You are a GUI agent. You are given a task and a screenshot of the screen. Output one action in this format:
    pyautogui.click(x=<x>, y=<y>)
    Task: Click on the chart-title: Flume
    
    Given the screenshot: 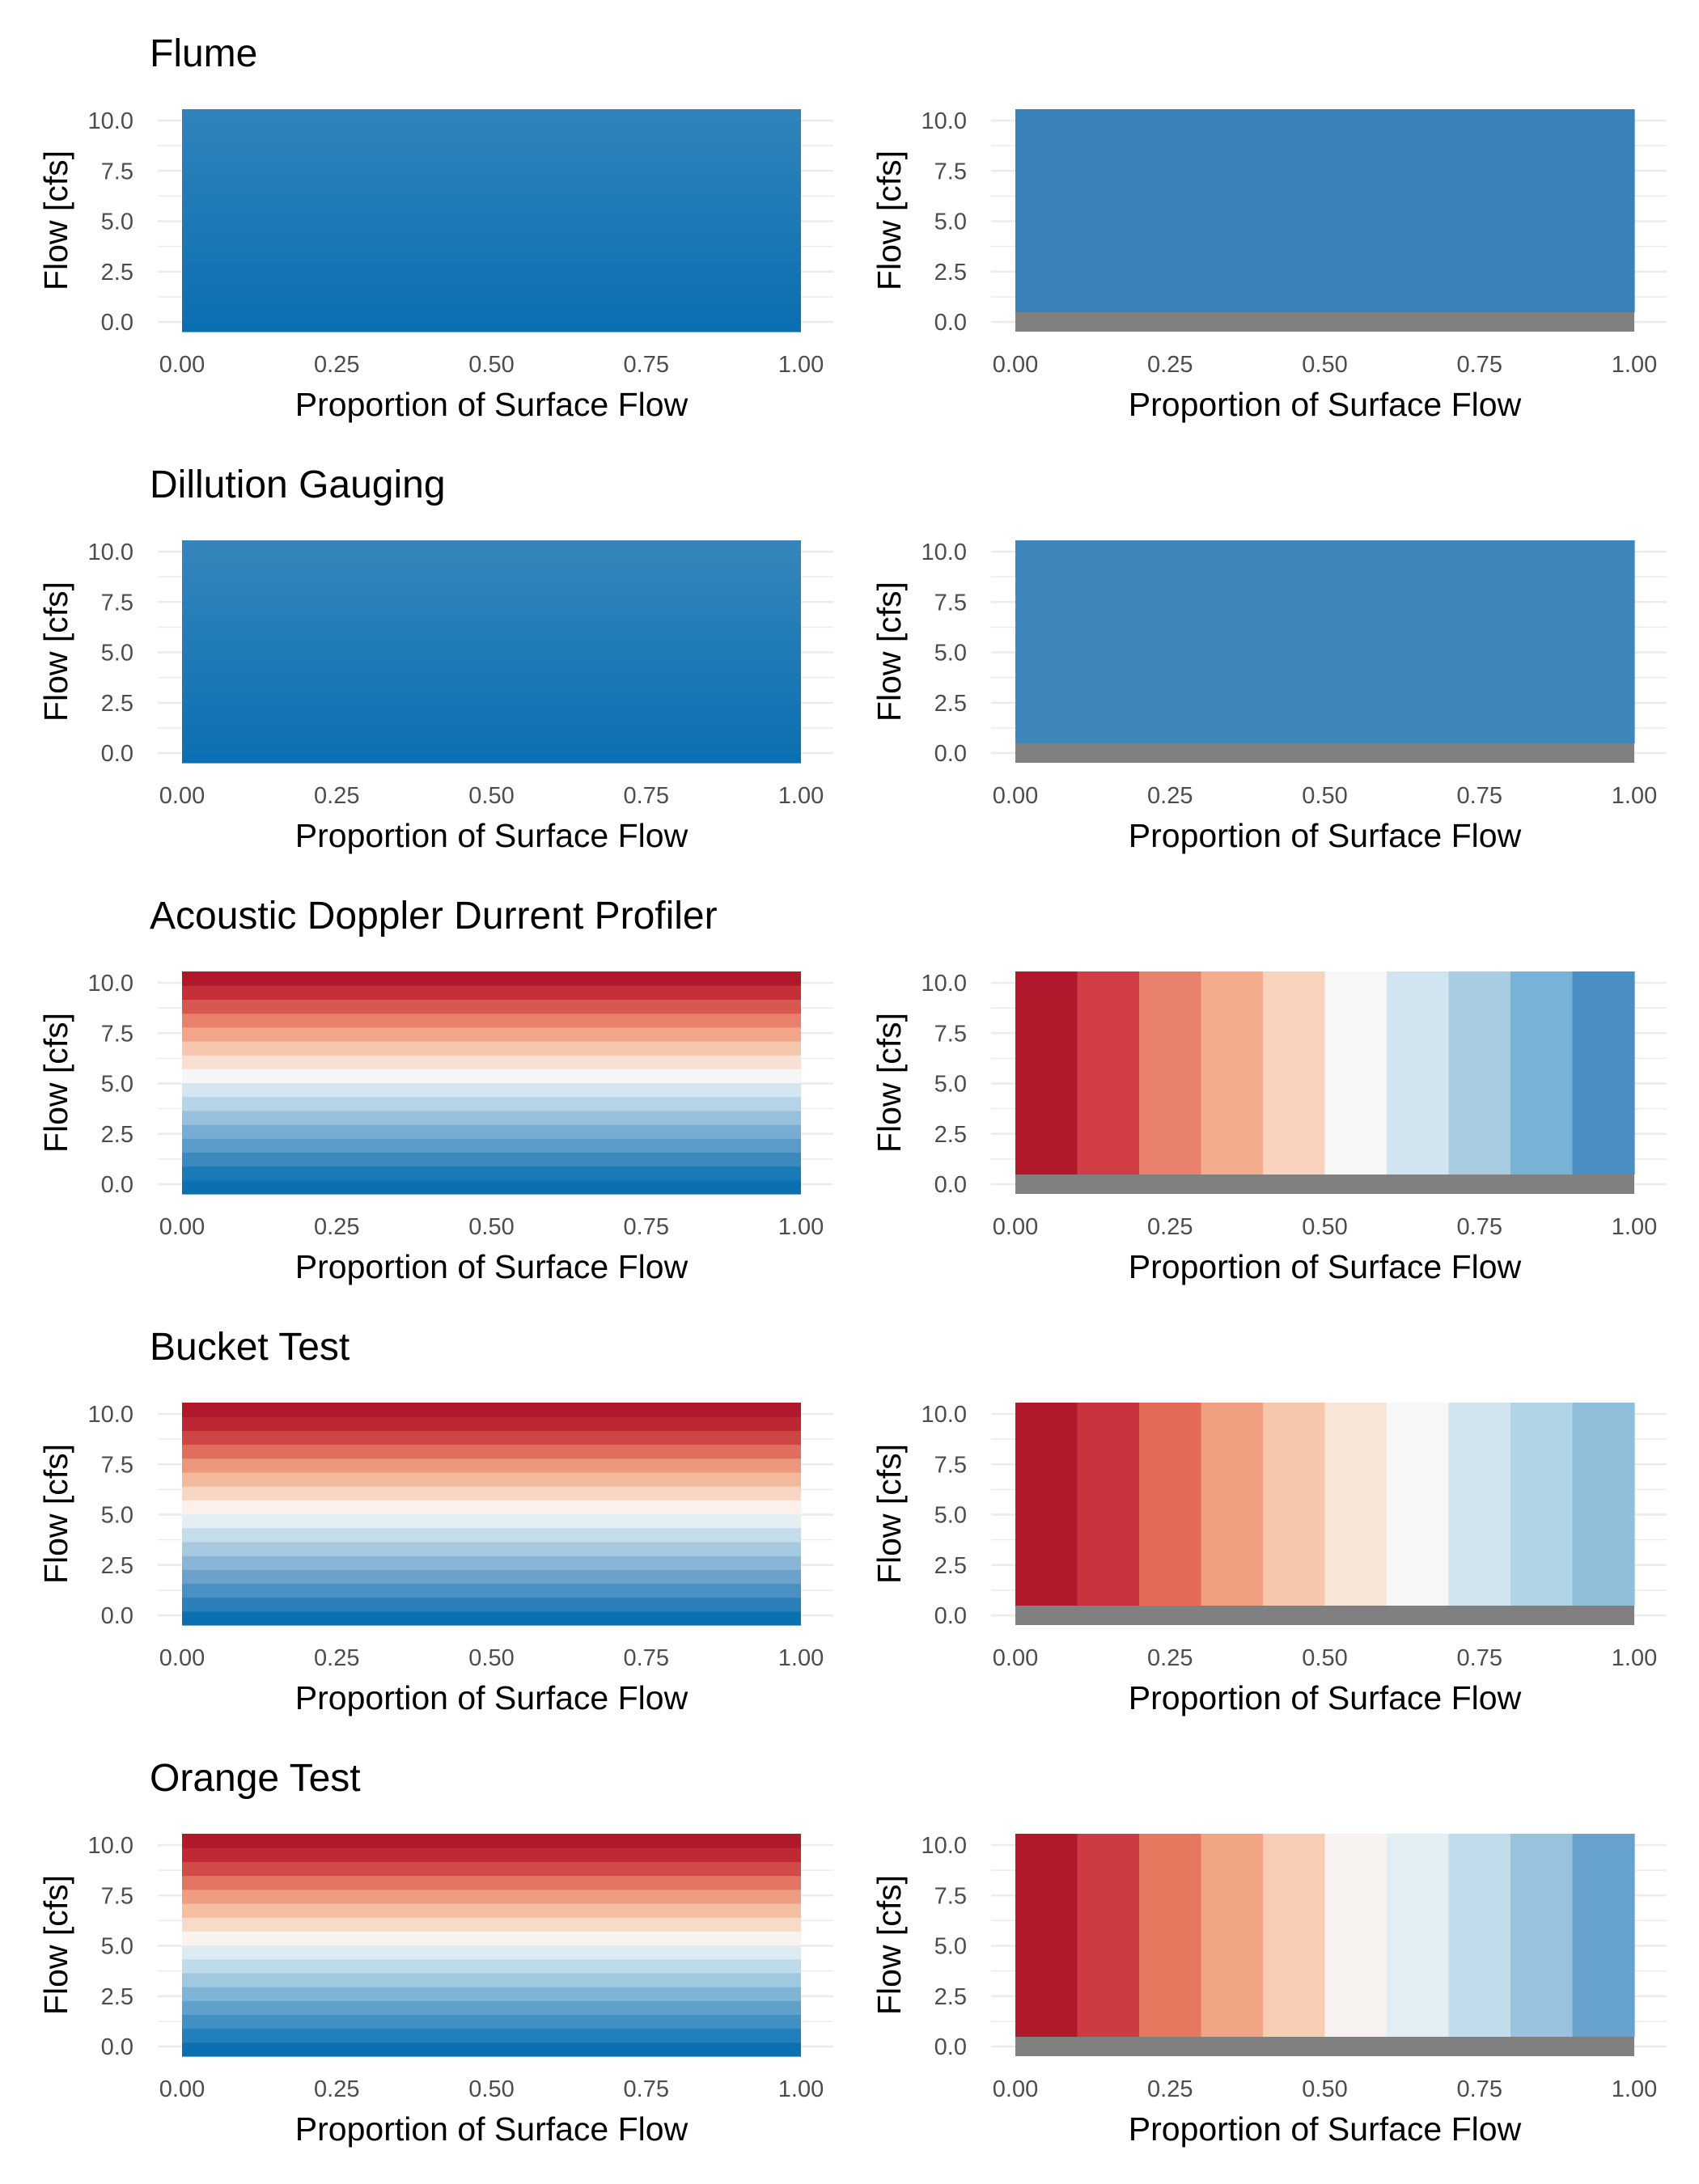 What is the action you would take?
    pyautogui.click(x=203, y=54)
    